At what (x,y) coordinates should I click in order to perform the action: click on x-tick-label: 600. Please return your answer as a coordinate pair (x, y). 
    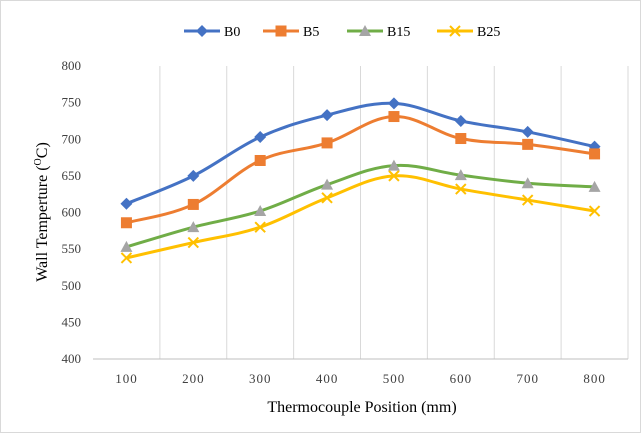
    Looking at the image, I should click on (461, 378).